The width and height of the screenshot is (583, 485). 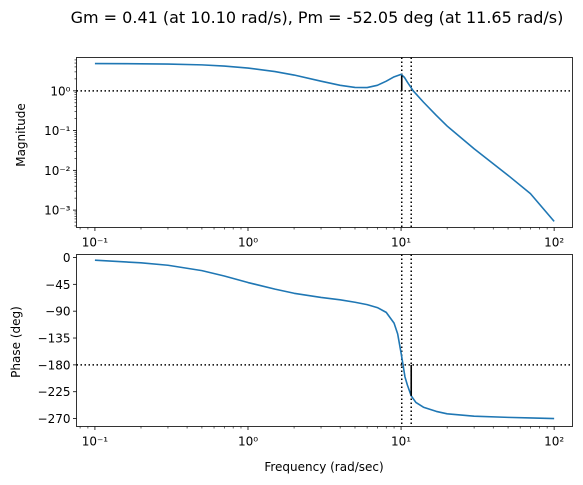 What do you see at coordinates (57, 211) in the screenshot?
I see `magnitude-y-tick-label: 10⁻³` at bounding box center [57, 211].